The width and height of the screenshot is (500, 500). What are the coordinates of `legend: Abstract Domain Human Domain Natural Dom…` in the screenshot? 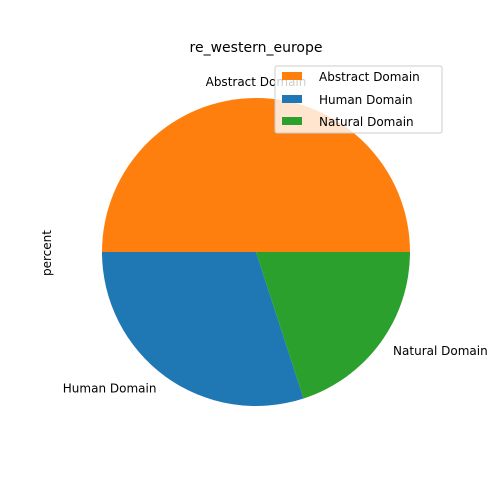 It's located at (358, 99).